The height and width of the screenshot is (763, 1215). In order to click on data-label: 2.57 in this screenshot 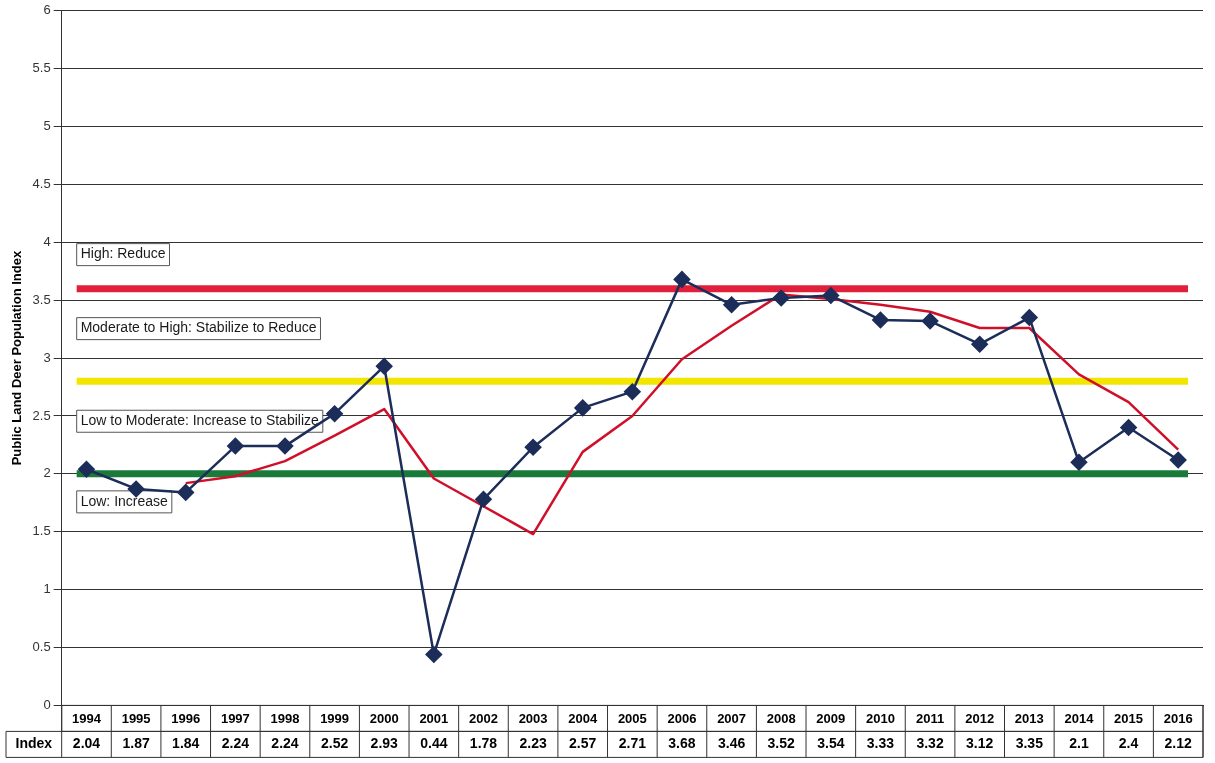, I will do `click(583, 743)`.